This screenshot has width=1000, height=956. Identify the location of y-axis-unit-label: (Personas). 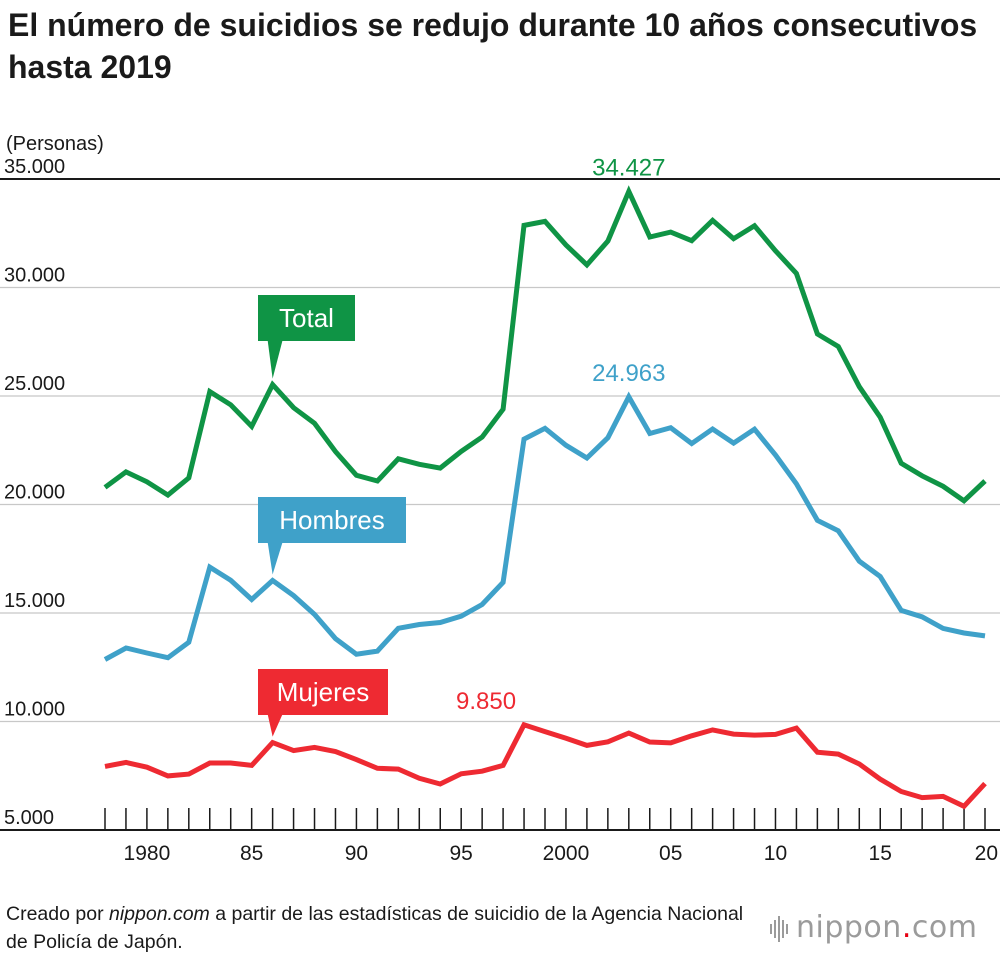
(55, 144).